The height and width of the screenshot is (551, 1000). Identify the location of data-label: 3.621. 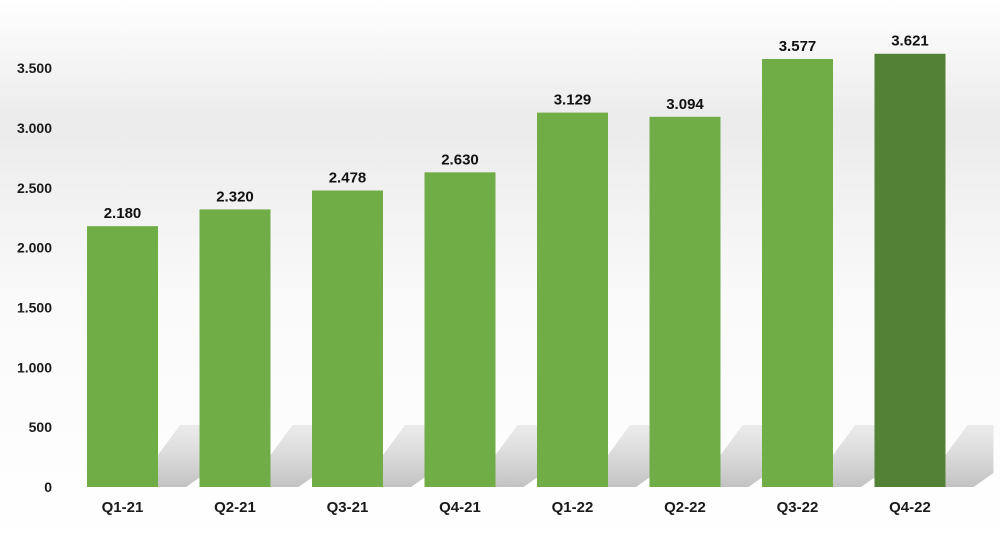
(910, 41).